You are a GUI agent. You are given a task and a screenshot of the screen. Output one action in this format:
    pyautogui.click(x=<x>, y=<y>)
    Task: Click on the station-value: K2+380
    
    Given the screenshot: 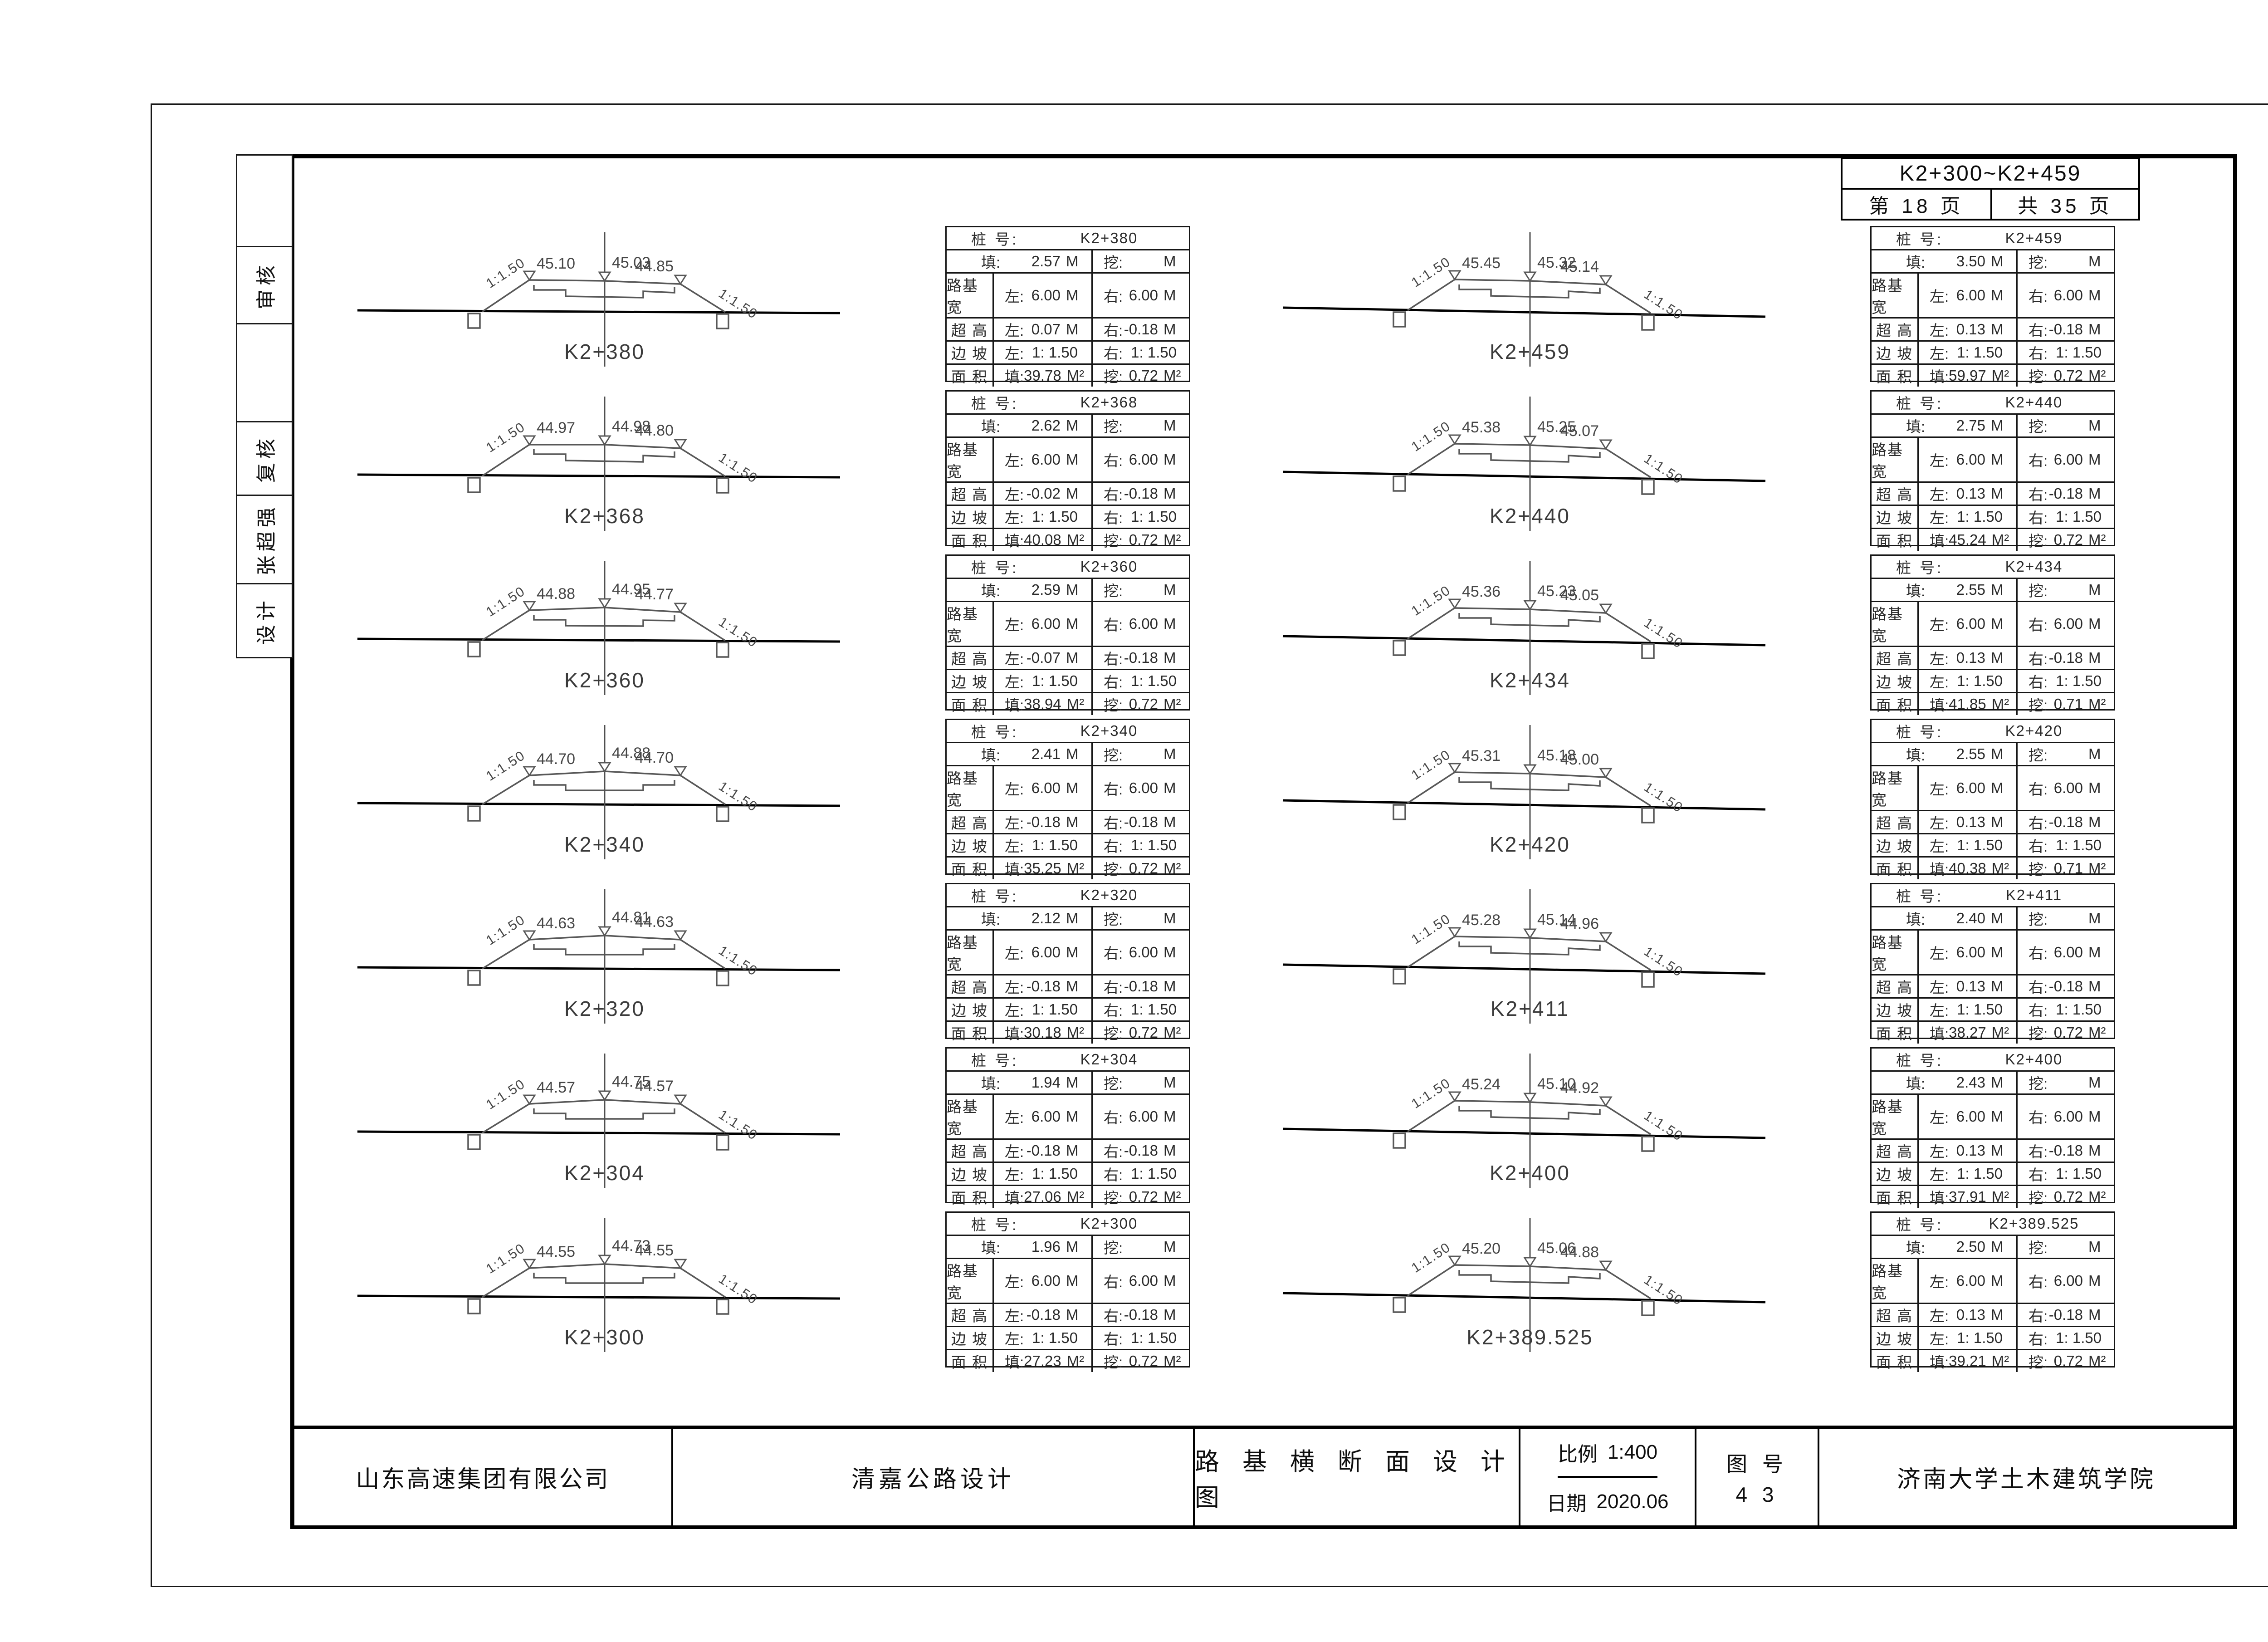 What is the action you would take?
    pyautogui.click(x=1109, y=238)
    